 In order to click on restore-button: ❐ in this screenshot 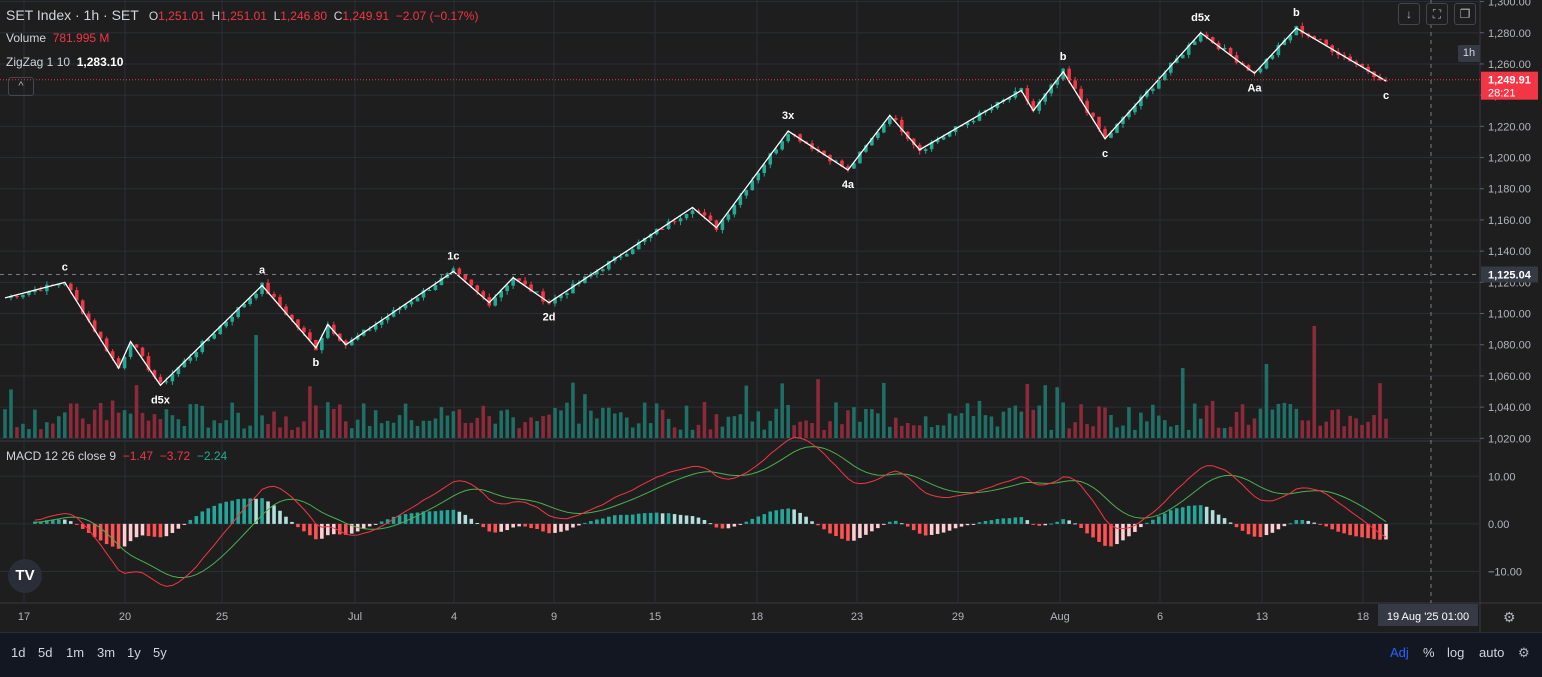, I will do `click(1465, 14)`.